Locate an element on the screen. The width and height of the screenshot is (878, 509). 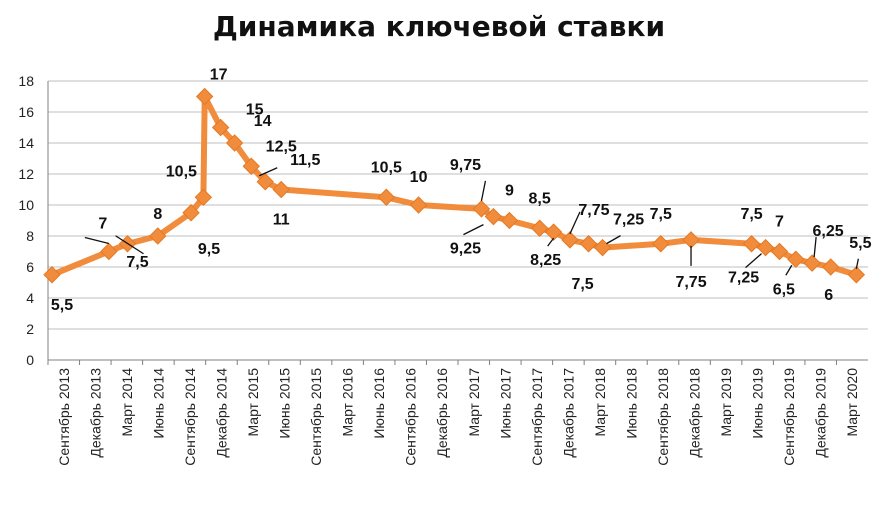
x-tick-label: Июнь 2015 is located at coordinates (285, 403).